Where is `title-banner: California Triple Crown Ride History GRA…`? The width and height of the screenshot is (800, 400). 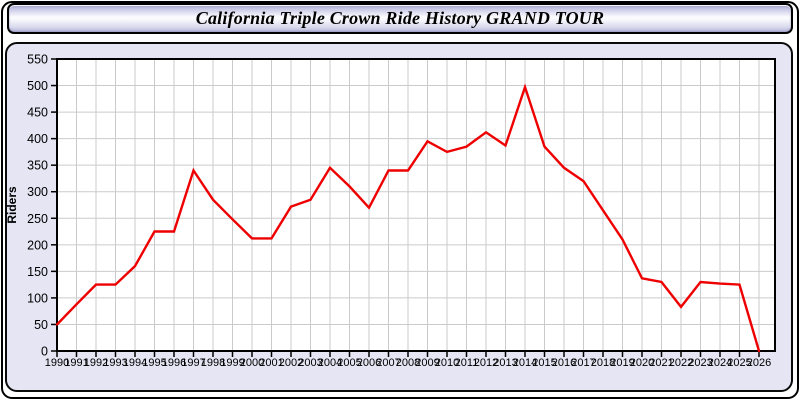 title-banner: California Triple Crown Ride History GRA… is located at coordinates (400, 18).